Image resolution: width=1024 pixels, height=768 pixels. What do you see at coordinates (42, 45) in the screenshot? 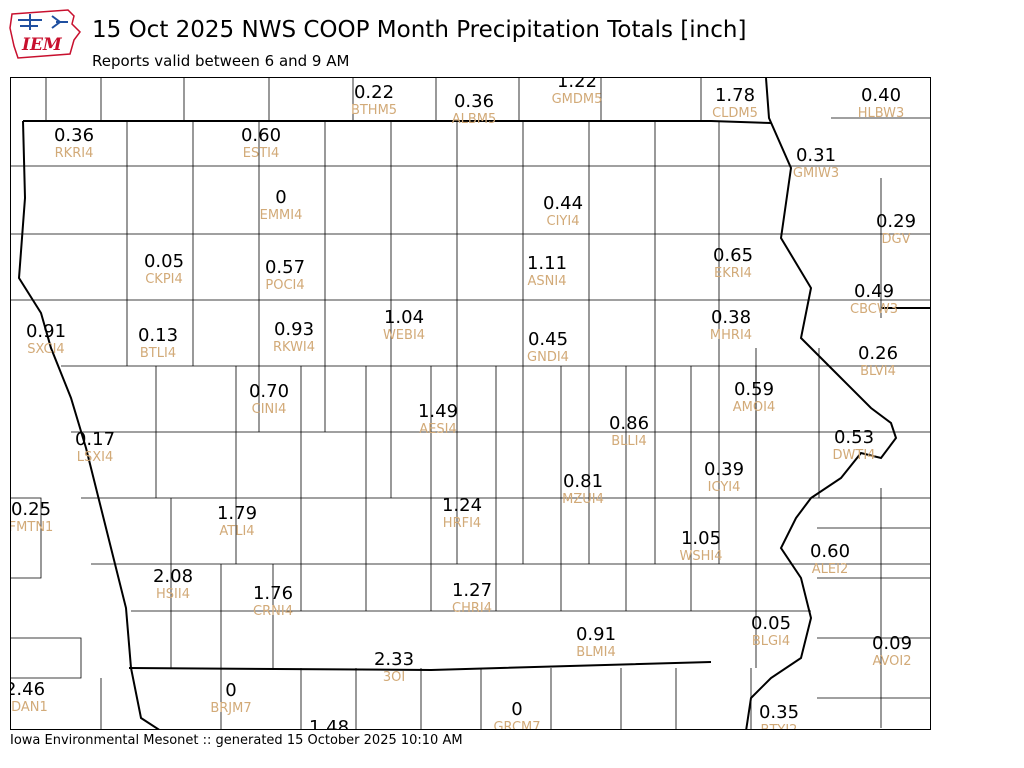
I see `logo-text: IEM` at bounding box center [42, 45].